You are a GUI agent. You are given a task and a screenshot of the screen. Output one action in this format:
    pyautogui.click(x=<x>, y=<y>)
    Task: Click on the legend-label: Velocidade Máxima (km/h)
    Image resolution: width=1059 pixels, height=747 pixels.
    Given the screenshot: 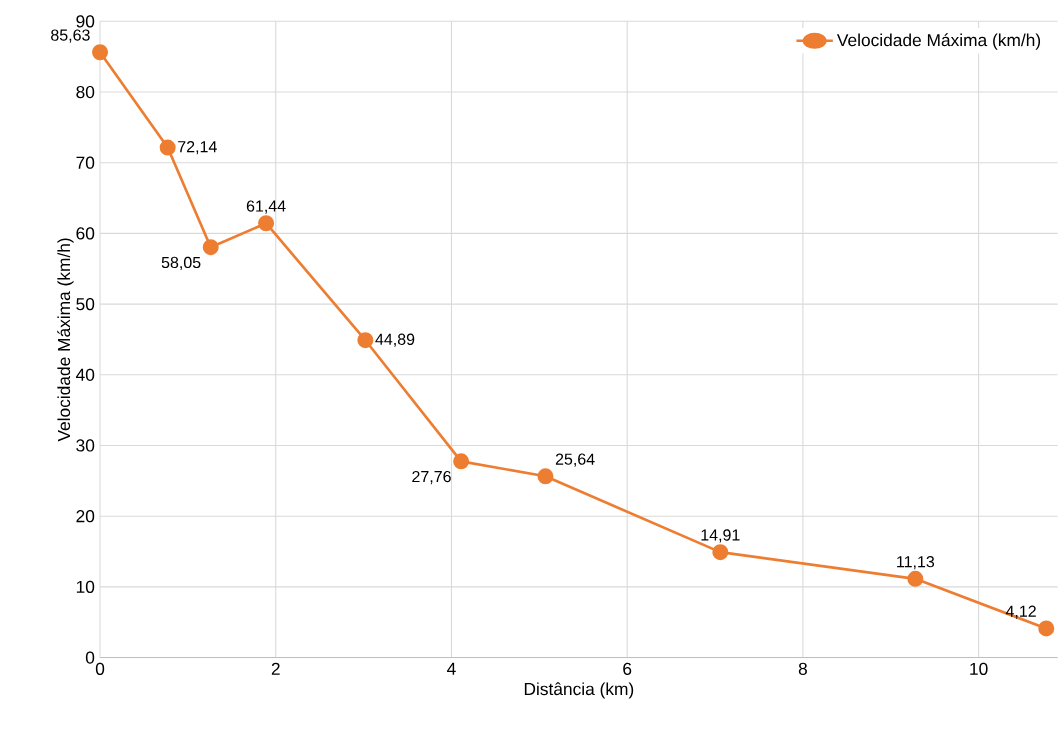 What is the action you would take?
    pyautogui.click(x=938, y=41)
    